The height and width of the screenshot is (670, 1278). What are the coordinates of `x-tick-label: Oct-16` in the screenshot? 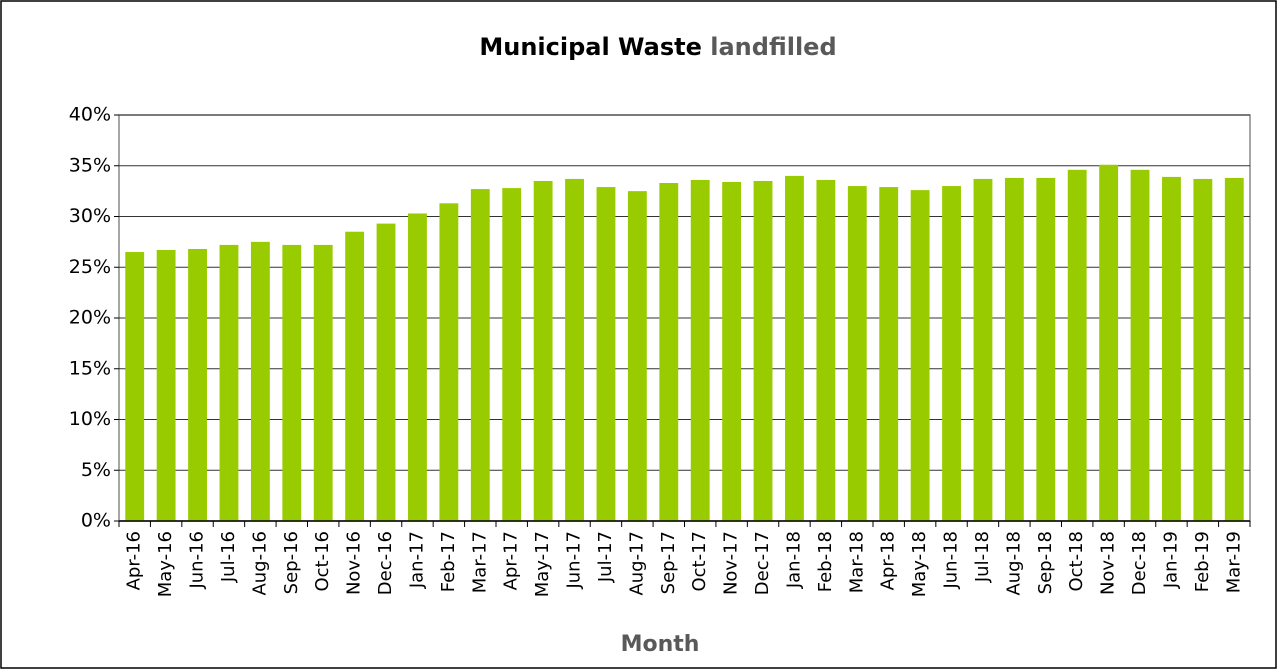 It's located at (322, 561).